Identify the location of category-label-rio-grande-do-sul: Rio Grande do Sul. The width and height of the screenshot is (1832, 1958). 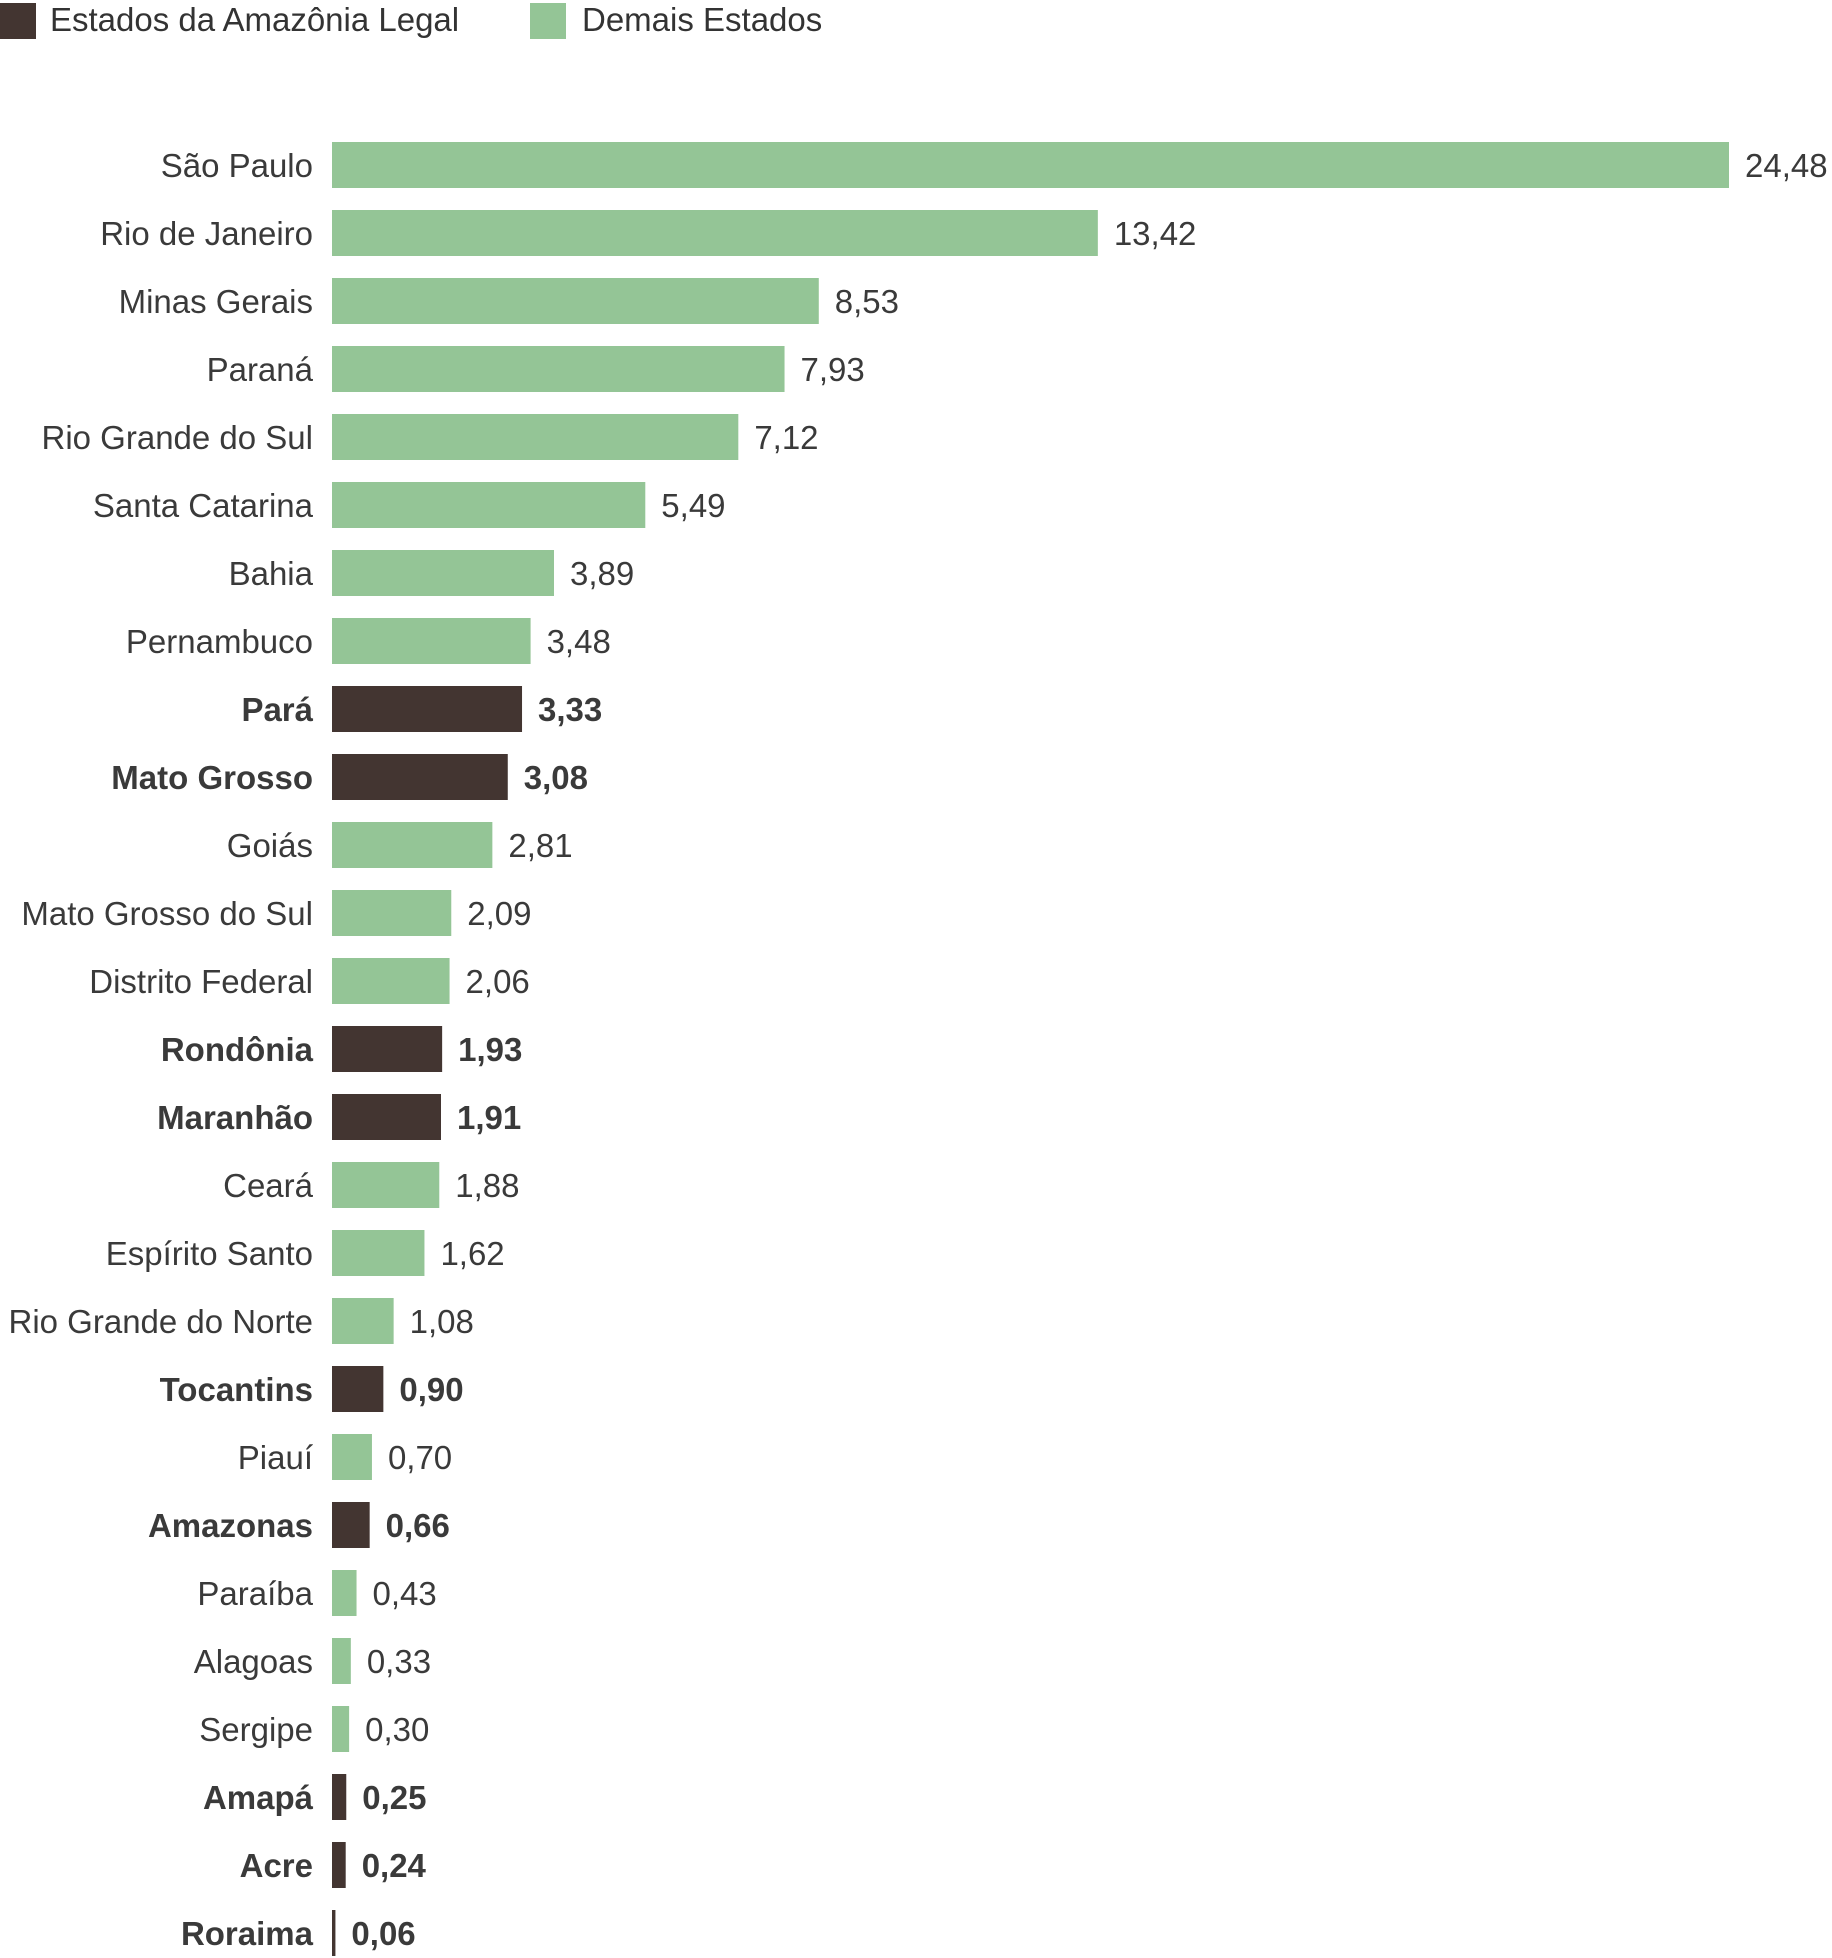
(178, 437).